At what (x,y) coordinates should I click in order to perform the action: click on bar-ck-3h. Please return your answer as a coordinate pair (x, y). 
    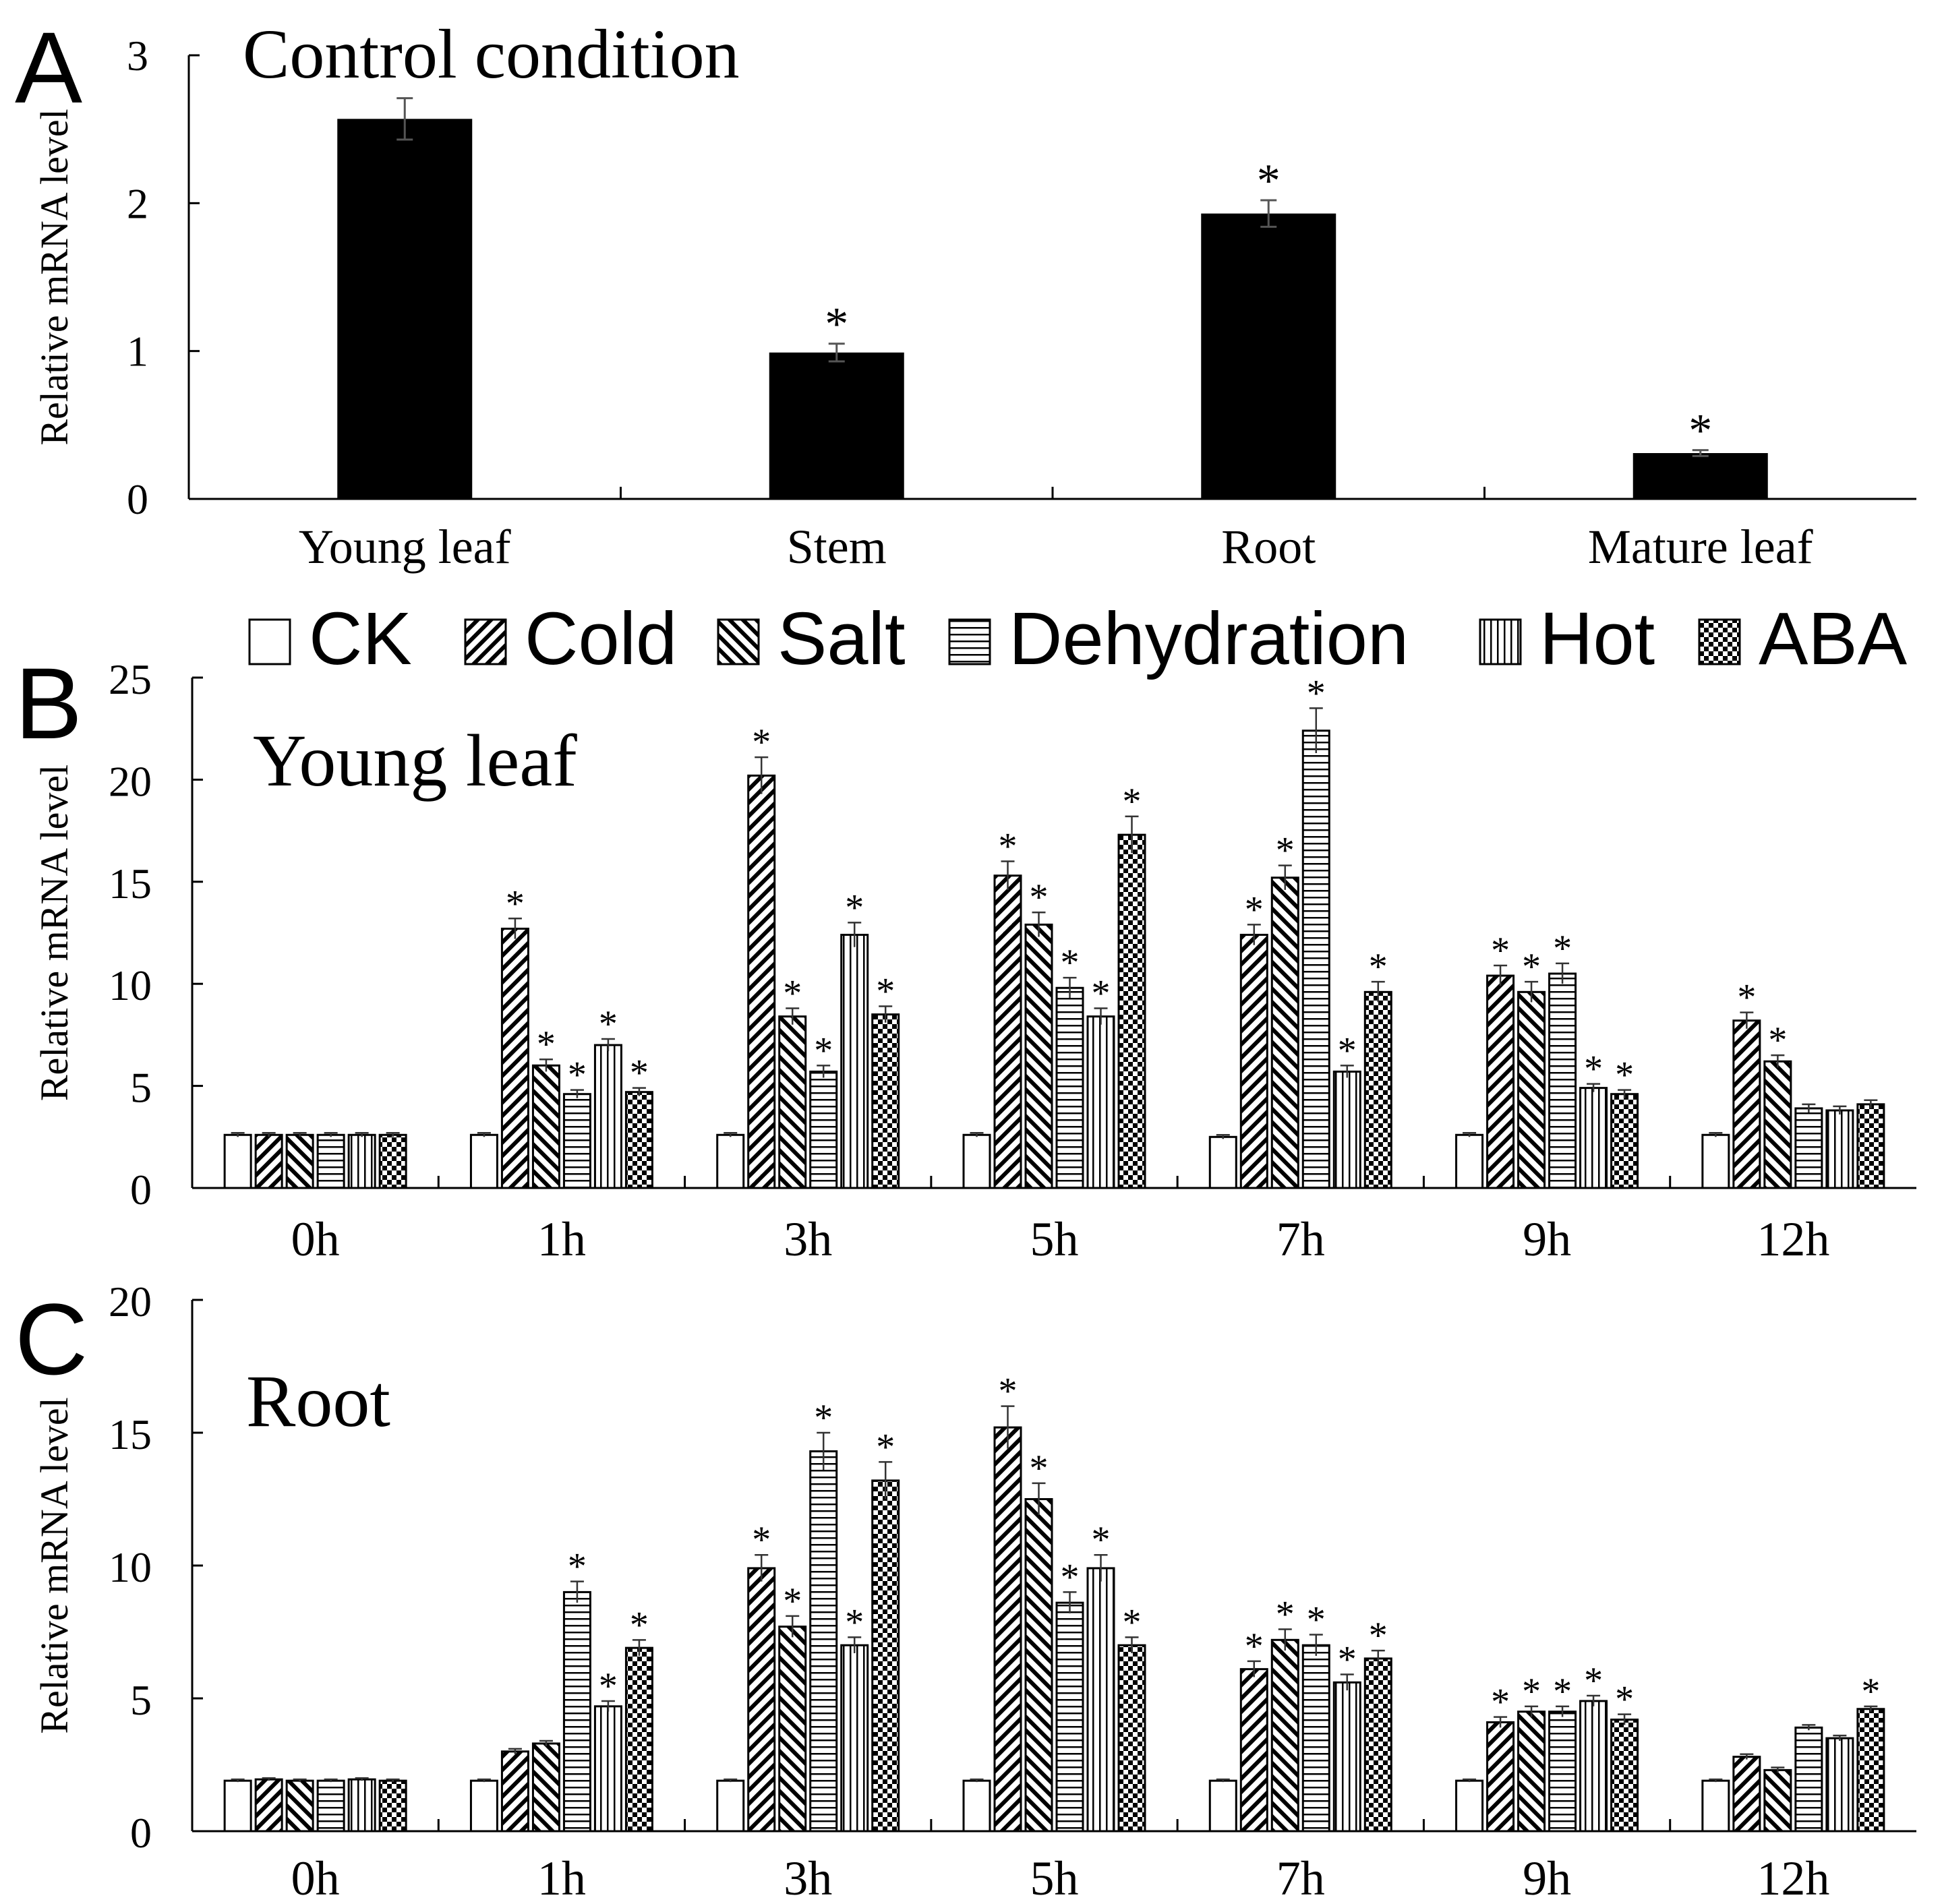
    Looking at the image, I should click on (731, 1161).